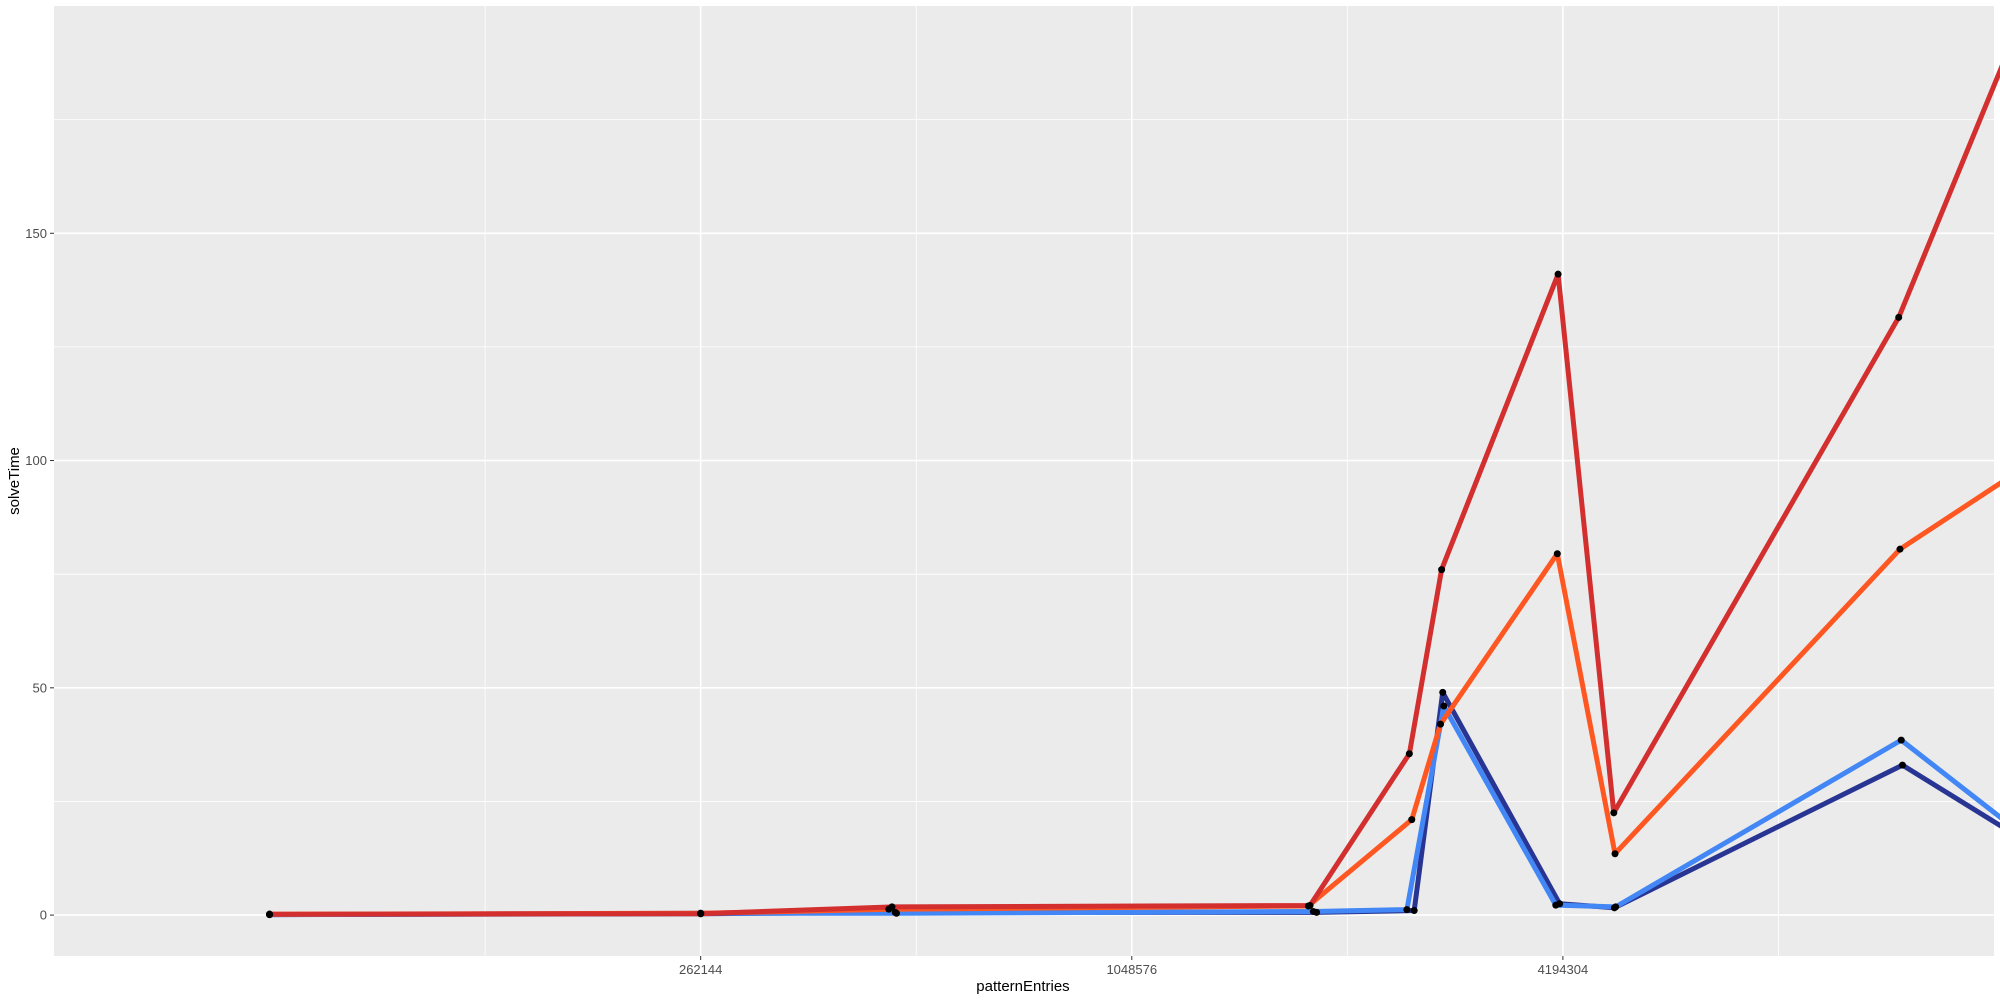  What do you see at coordinates (1131, 969) in the screenshot?
I see `x-tick-label: 1048576` at bounding box center [1131, 969].